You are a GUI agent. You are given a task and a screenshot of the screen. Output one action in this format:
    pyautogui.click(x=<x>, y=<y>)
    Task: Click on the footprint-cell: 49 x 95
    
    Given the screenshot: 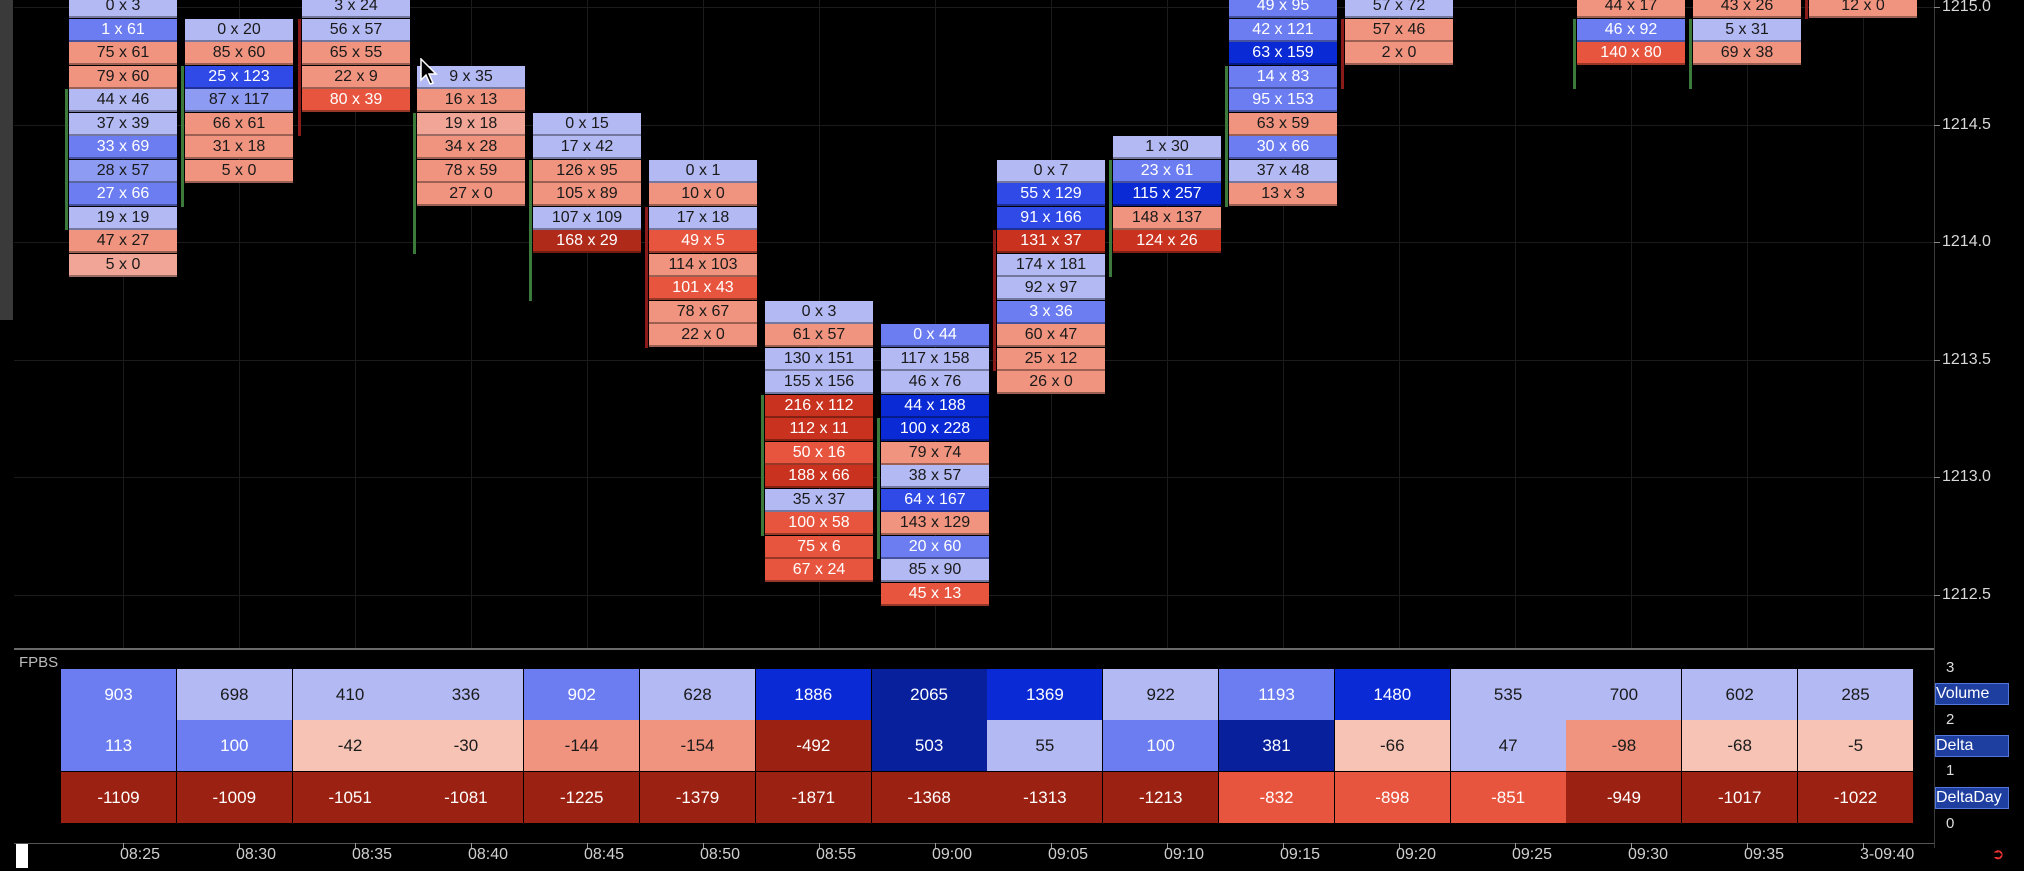 What is the action you would take?
    pyautogui.click(x=1283, y=9)
    